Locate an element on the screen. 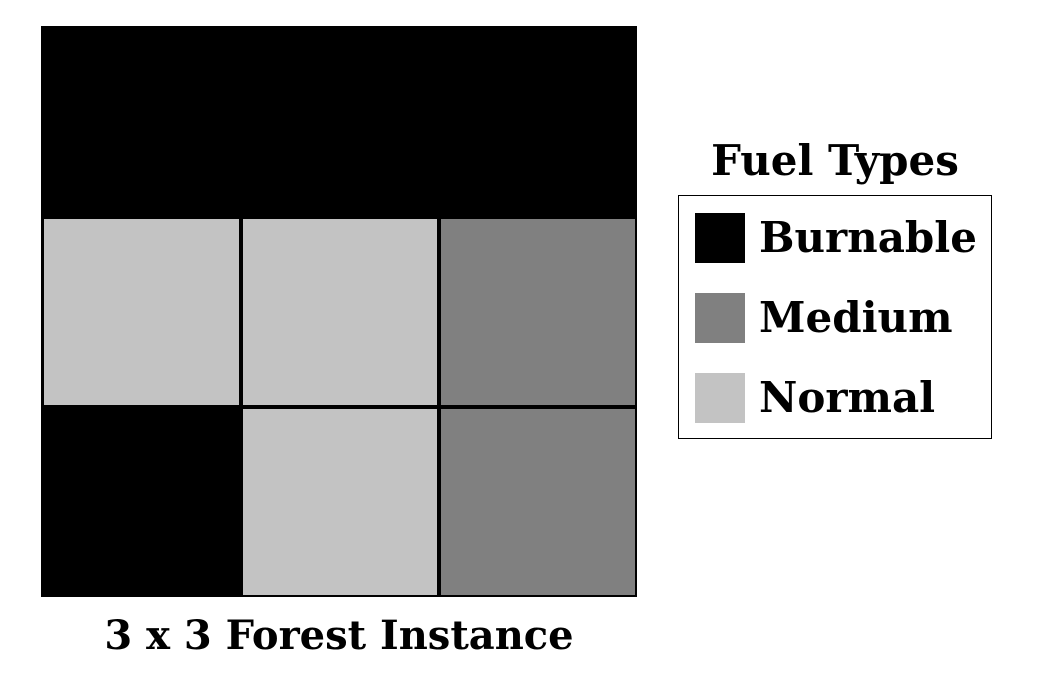 This screenshot has height=697, width=1039. grid-cell-r1-c2-burnable is located at coordinates (340, 122).